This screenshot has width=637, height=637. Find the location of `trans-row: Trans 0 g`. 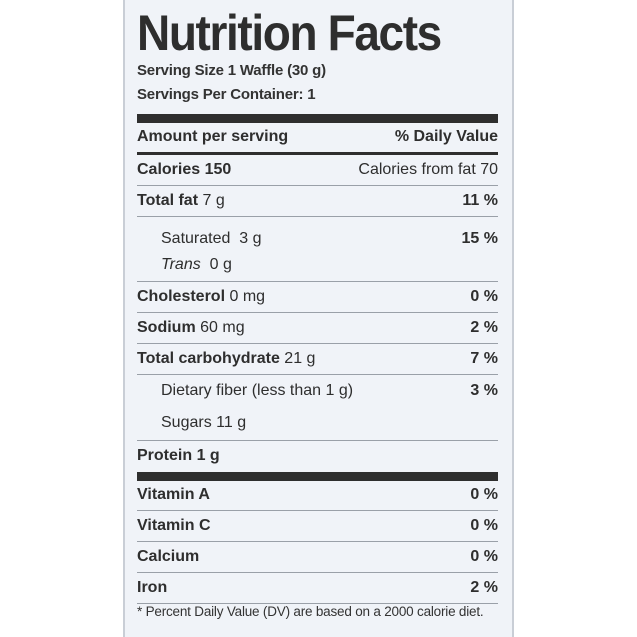

trans-row: Trans 0 g is located at coordinates (317, 265).